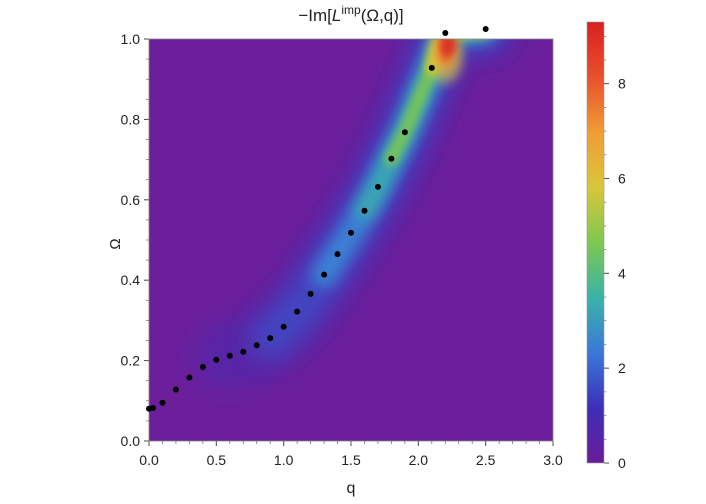  I want to click on y-tick-label: 0.8, so click(131, 119).